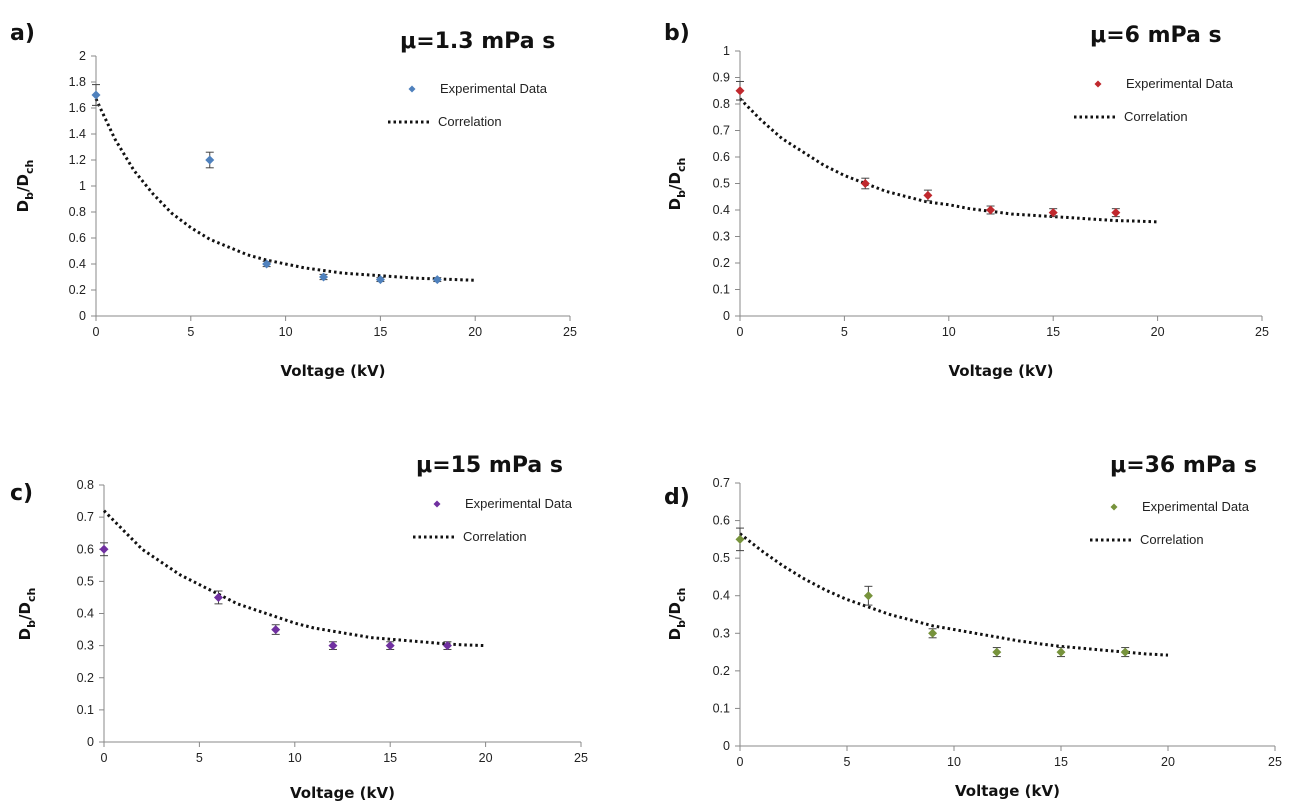 This screenshot has height=802, width=1289. Describe the element at coordinates (677, 33) in the screenshot. I see `panel-letter: b)` at that location.